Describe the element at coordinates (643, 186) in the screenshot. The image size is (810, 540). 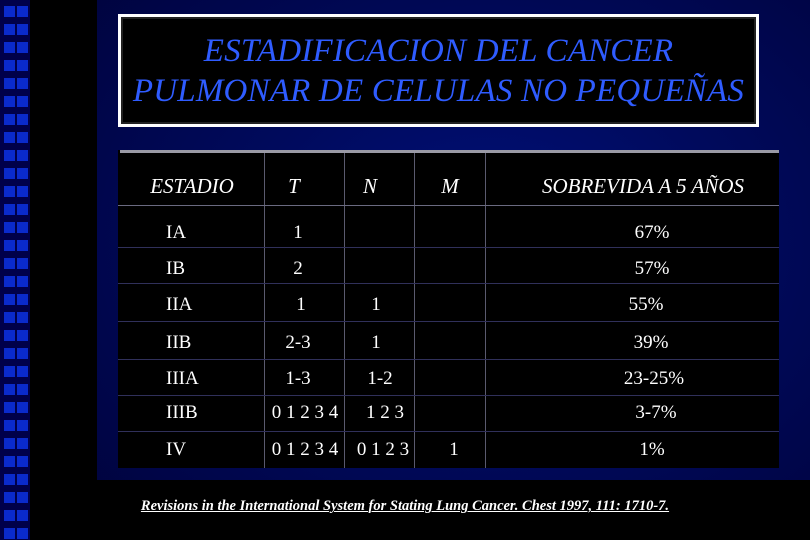
I see `header-survival: SOBREVIDA A 5 AÑOS` at that location.